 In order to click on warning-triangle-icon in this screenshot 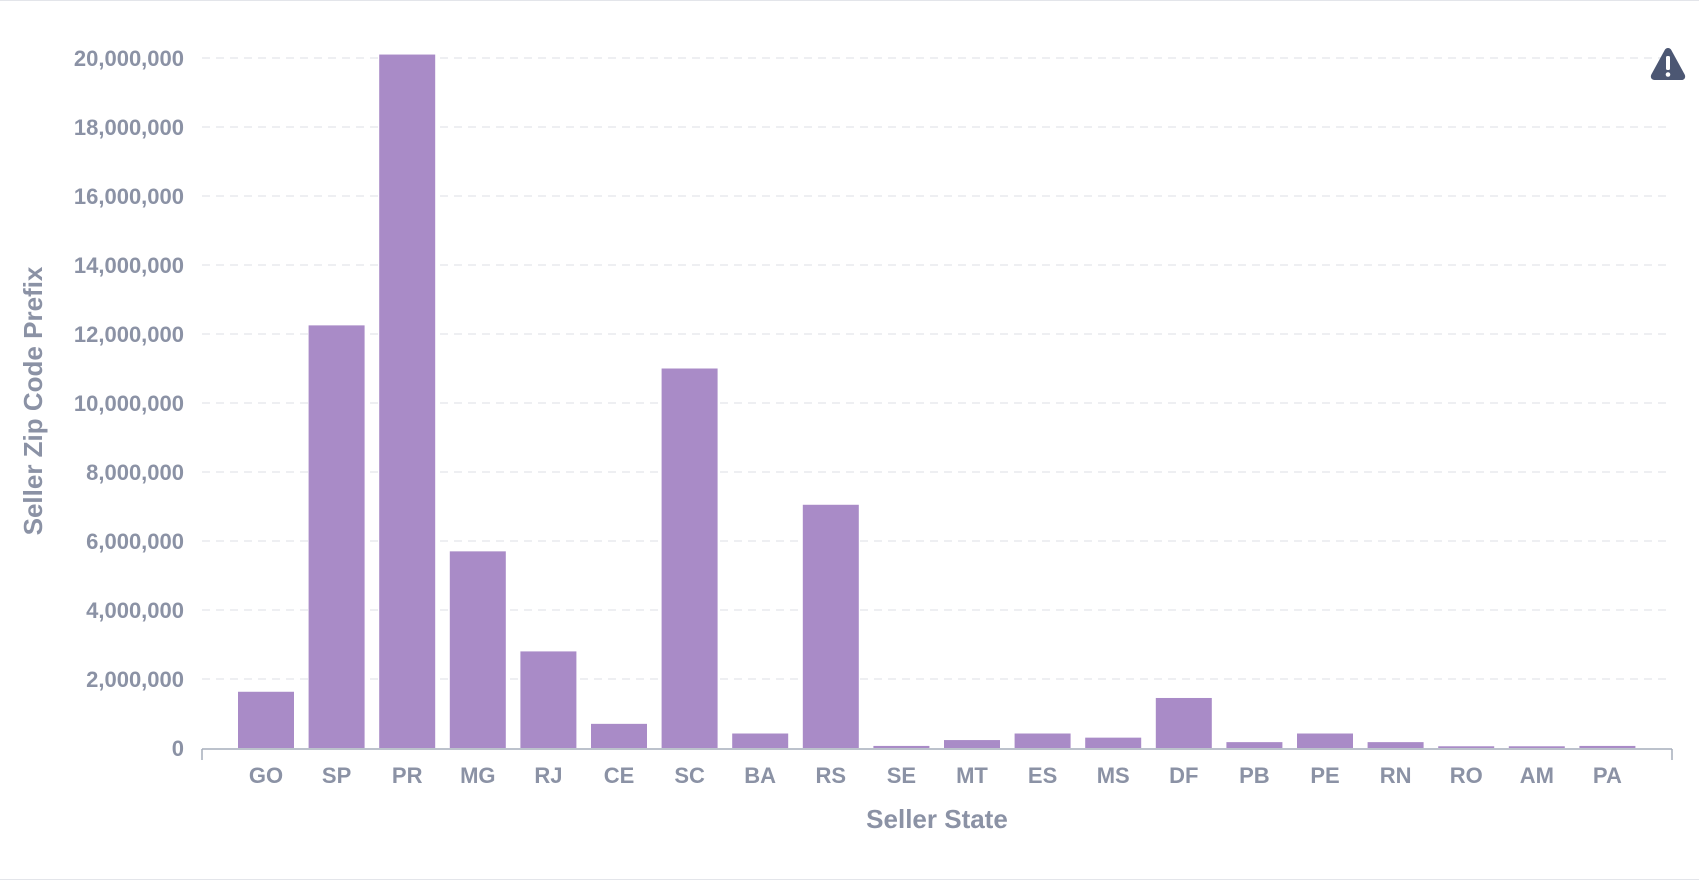, I will do `click(1668, 64)`.